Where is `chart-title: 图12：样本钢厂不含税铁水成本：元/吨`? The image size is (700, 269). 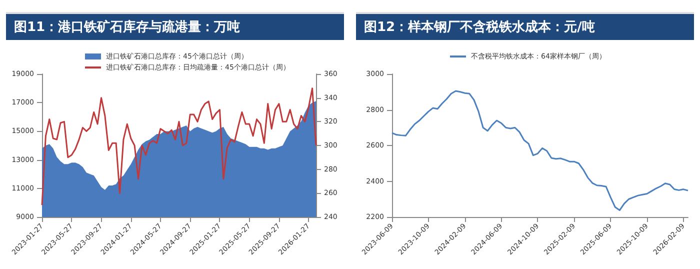 chart-title: 图12：样本钢厂不含税铁水成本：元/吨 is located at coordinates (525, 26).